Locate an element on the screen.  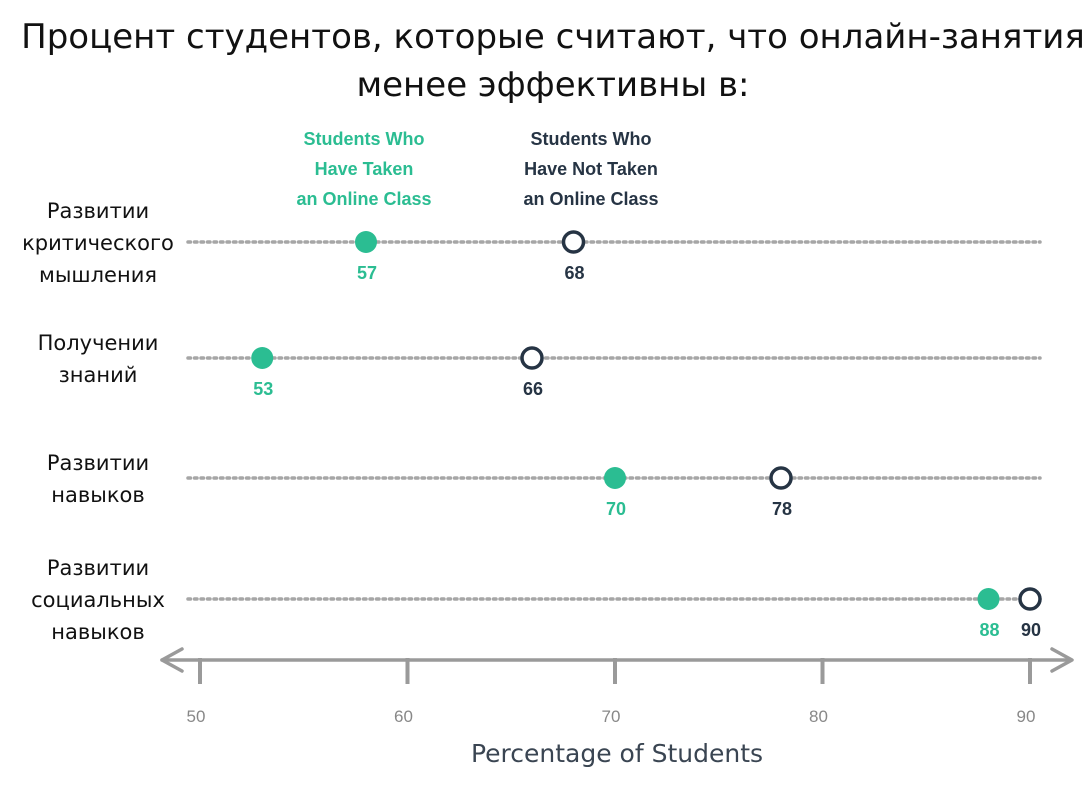
legend-entry-1-line-3: an Online Class is located at coordinates (363, 199).